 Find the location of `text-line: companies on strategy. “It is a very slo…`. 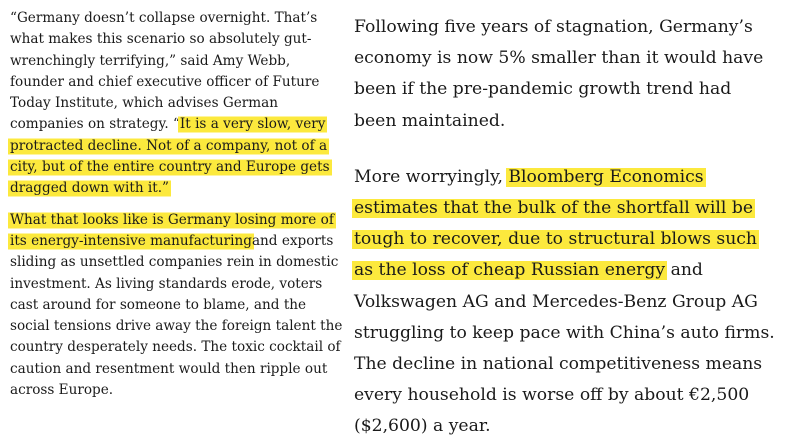

text-line: companies on strategy. “It is a very slo… is located at coordinates (171, 124).